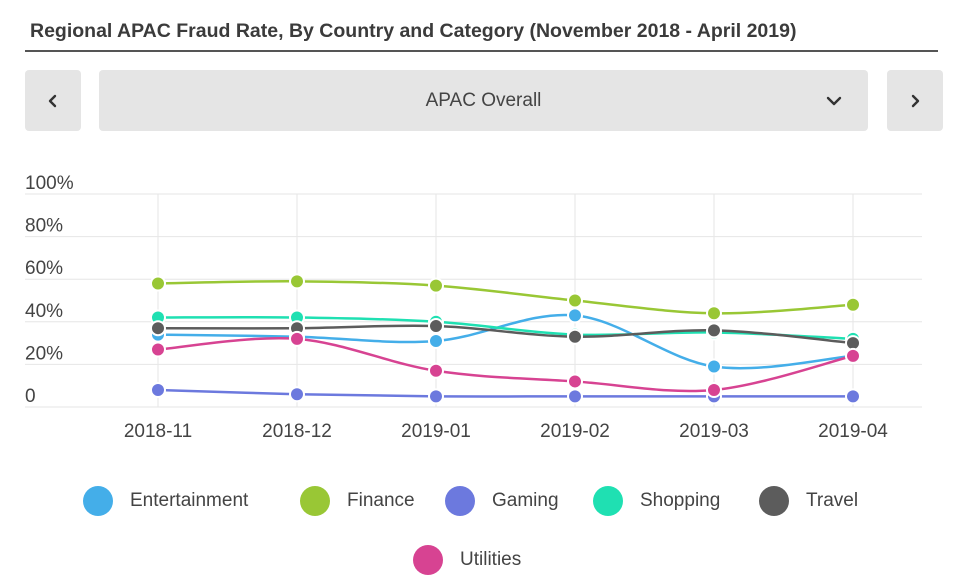 The height and width of the screenshot is (587, 954). Describe the element at coordinates (436, 430) in the screenshot. I see `x-tick-label: 2019-01` at that location.